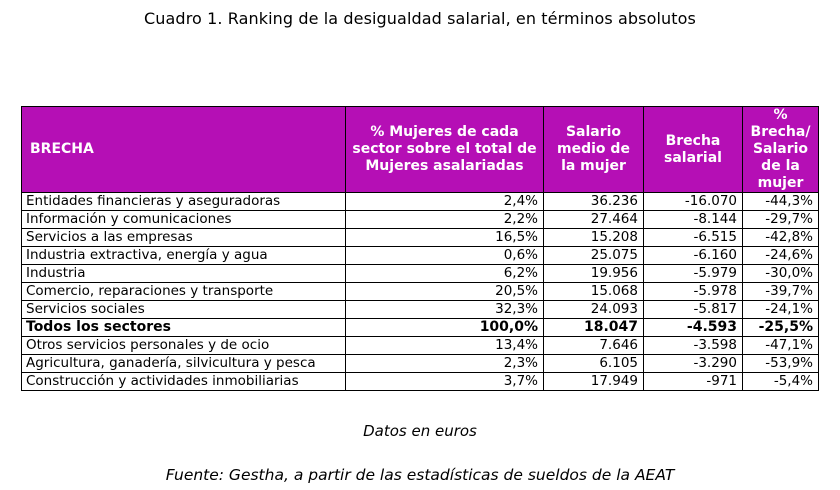 This screenshot has height=490, width=840. Describe the element at coordinates (593, 291) in the screenshot. I see `avg-salary-cell: 15.068` at that location.